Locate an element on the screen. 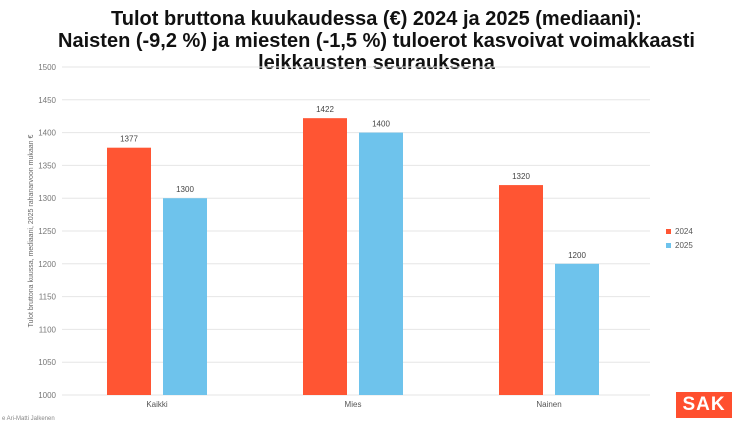 Image resolution: width=753 pixels, height=426 pixels. x-category-label-kaikki: Kaikki is located at coordinates (157, 404).